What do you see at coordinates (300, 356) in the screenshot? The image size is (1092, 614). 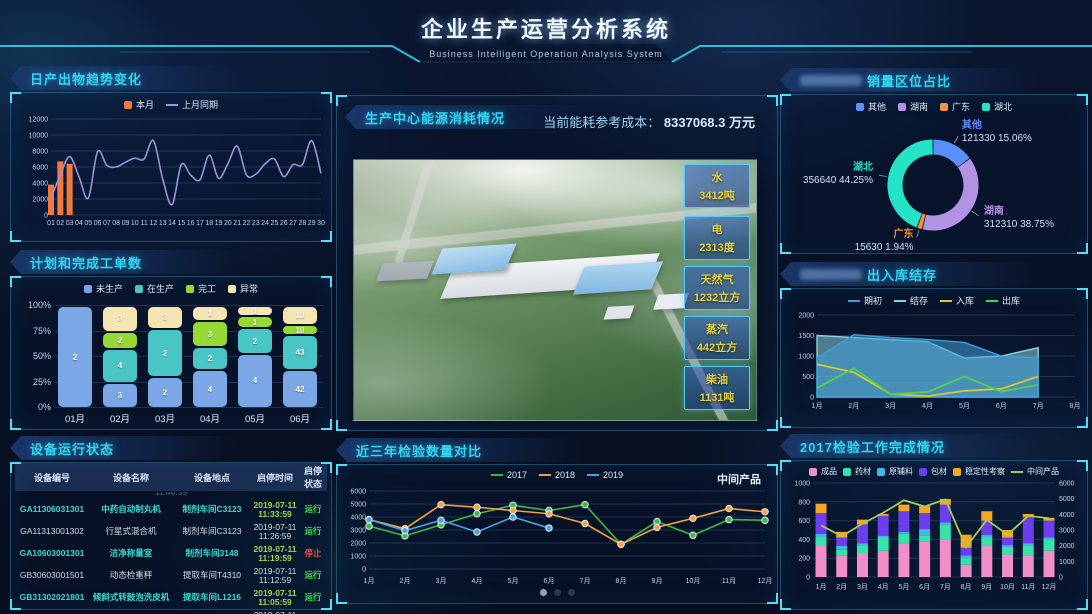 I see `stacked-bar-06月: 42 43 10 10` at bounding box center [300, 356].